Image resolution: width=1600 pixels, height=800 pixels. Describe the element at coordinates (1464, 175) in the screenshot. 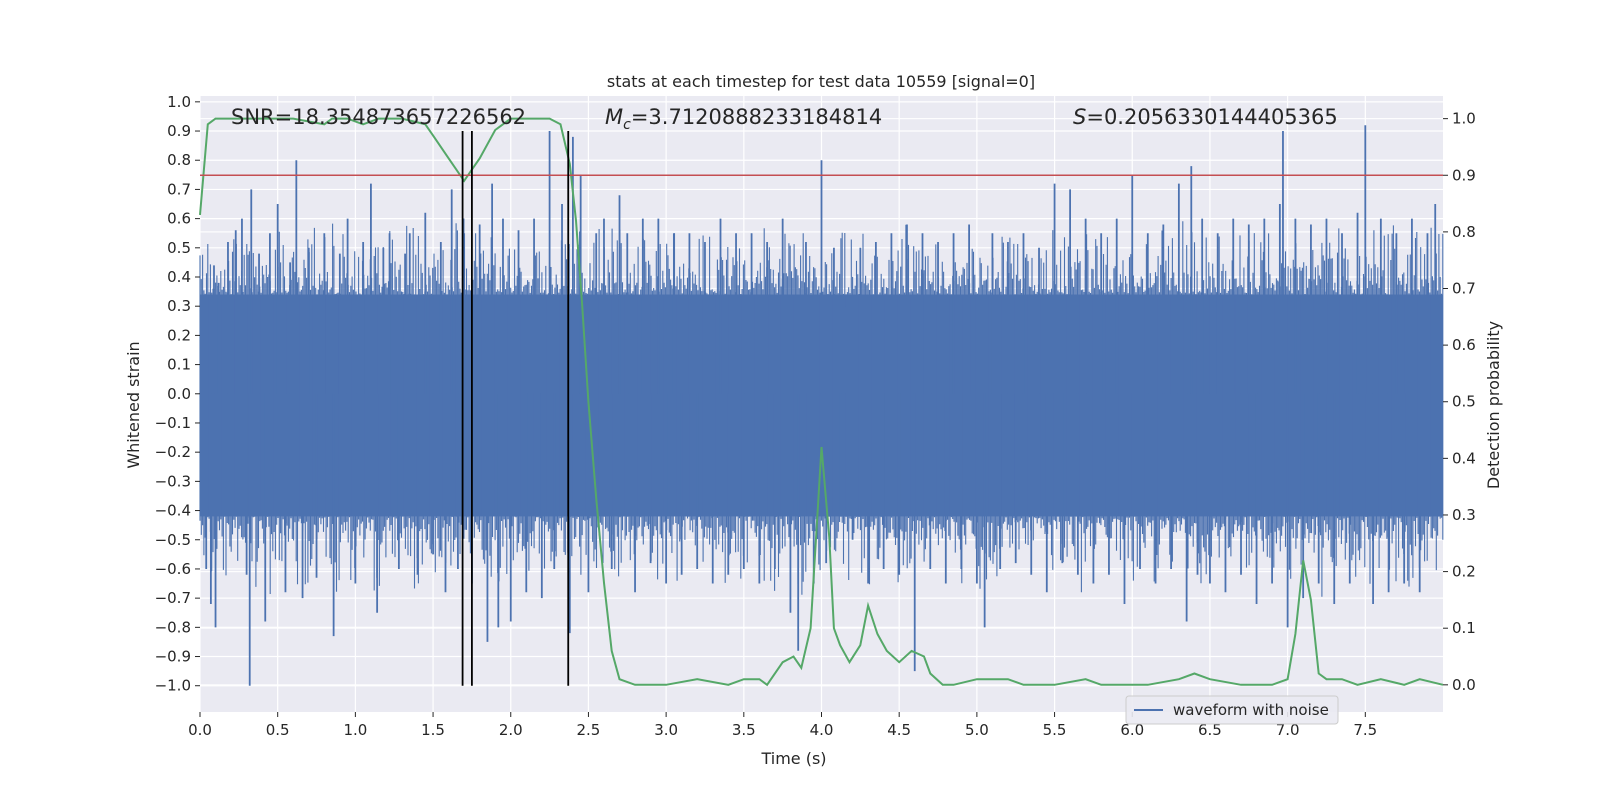

I see `y-tick-label-right: 0.9` at that location.